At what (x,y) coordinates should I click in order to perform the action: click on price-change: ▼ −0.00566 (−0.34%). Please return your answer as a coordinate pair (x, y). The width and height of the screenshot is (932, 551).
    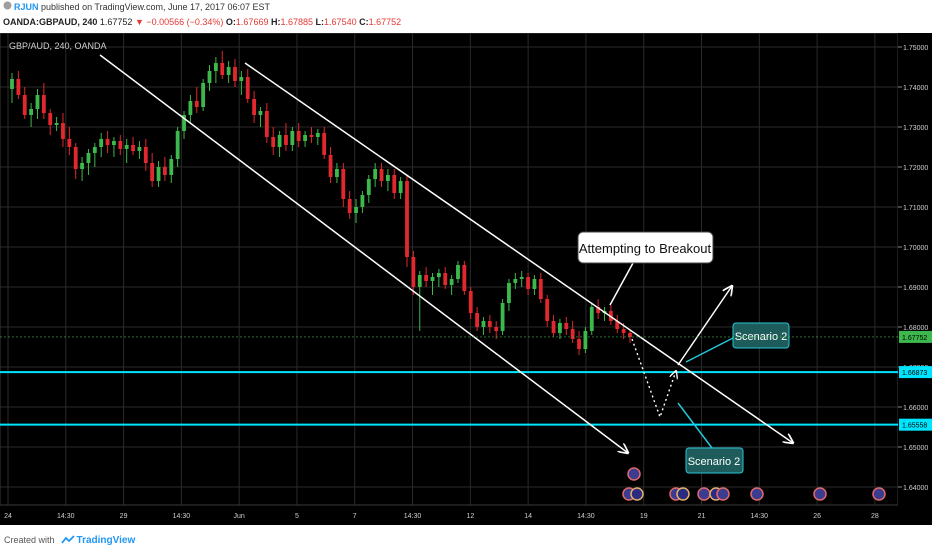
    Looking at the image, I should click on (179, 22).